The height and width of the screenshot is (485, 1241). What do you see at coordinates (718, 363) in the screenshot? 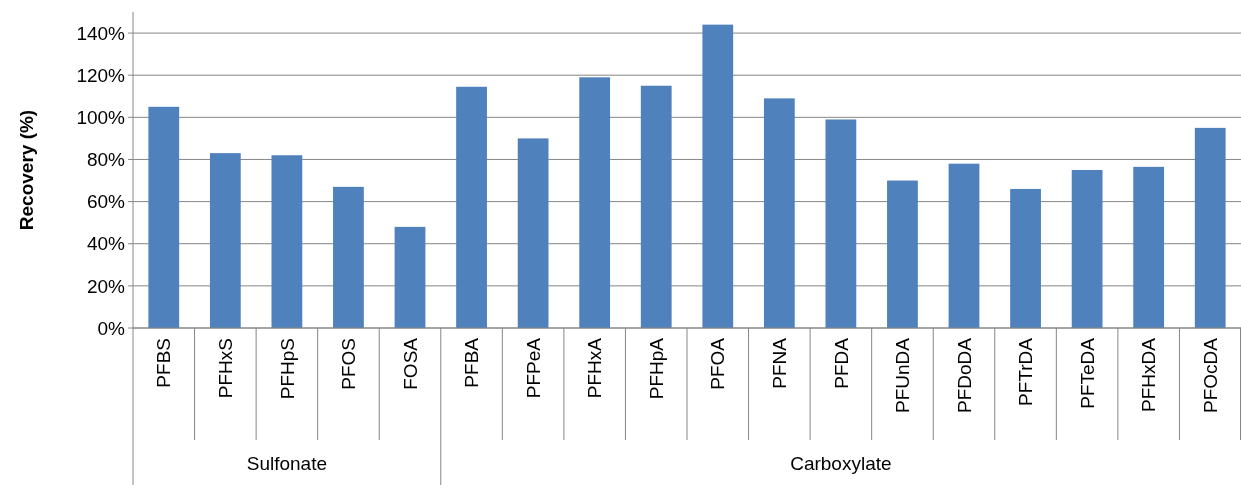
I see `x-tick-label: PFOA` at bounding box center [718, 363].